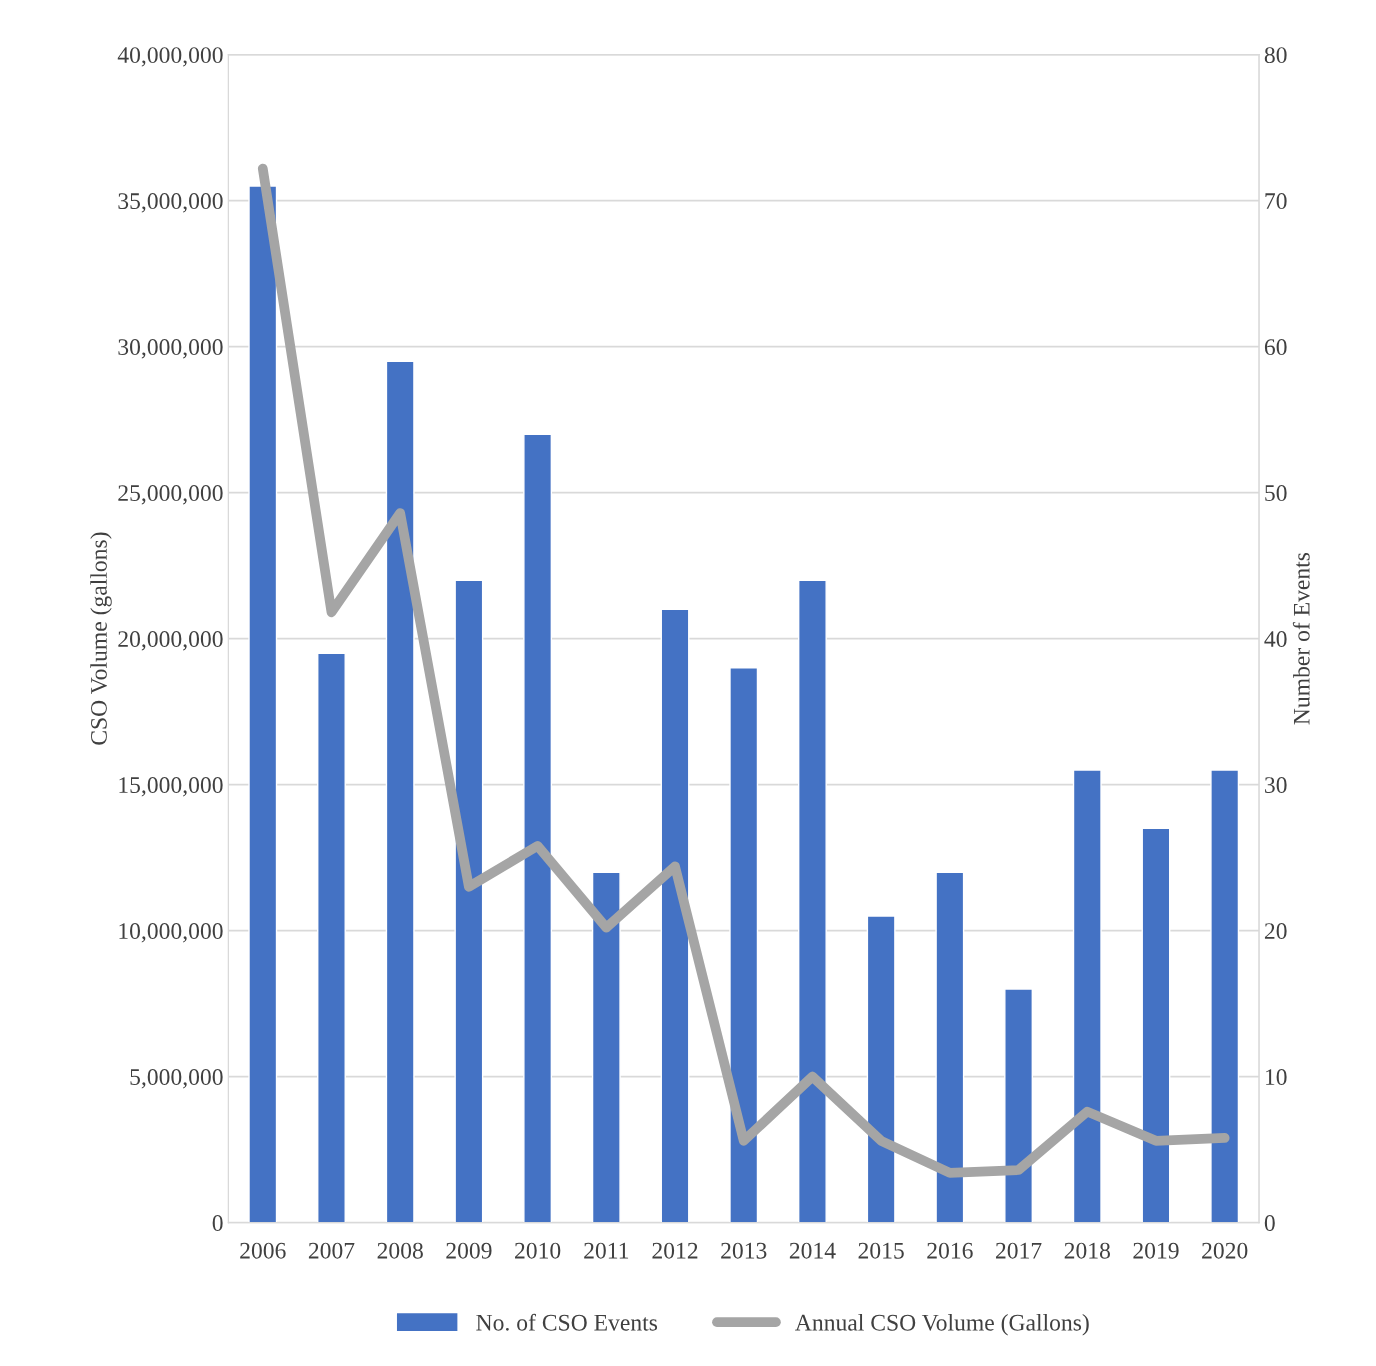 The width and height of the screenshot is (1376, 1366). I want to click on x-tick-label: 2016, so click(950, 1250).